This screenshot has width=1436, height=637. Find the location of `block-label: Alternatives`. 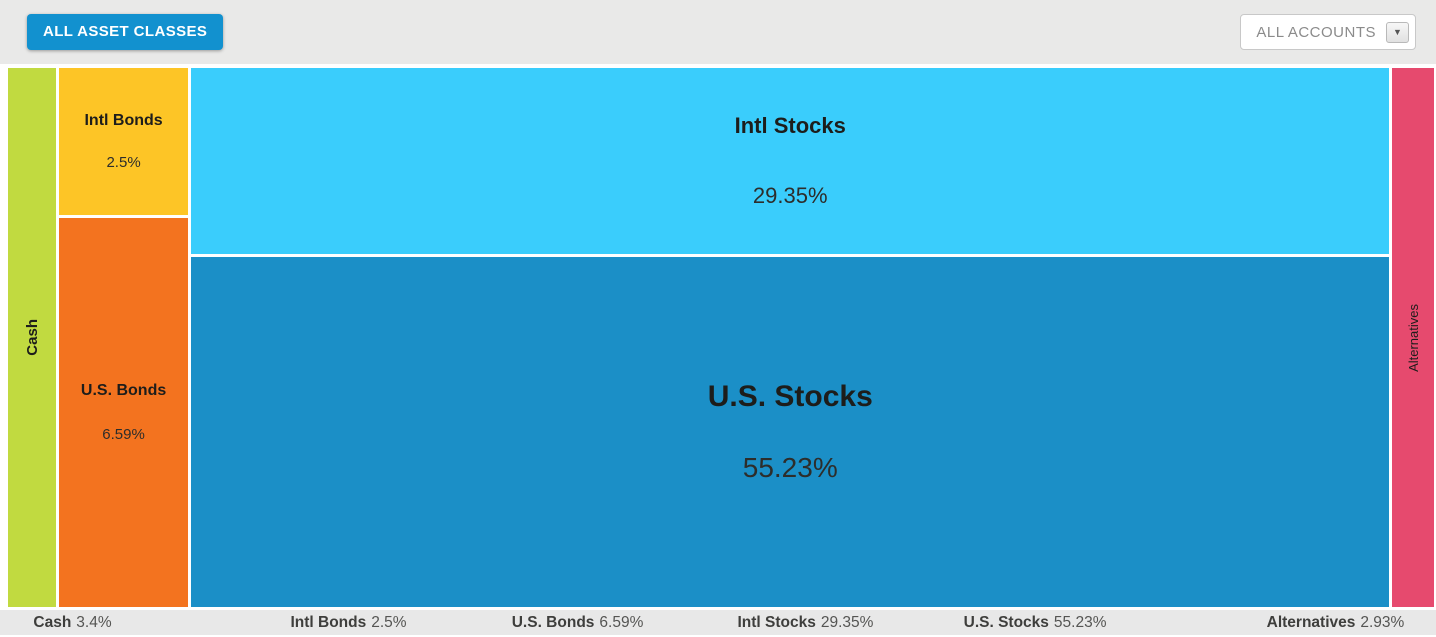

block-label: Alternatives is located at coordinates (1413, 337).